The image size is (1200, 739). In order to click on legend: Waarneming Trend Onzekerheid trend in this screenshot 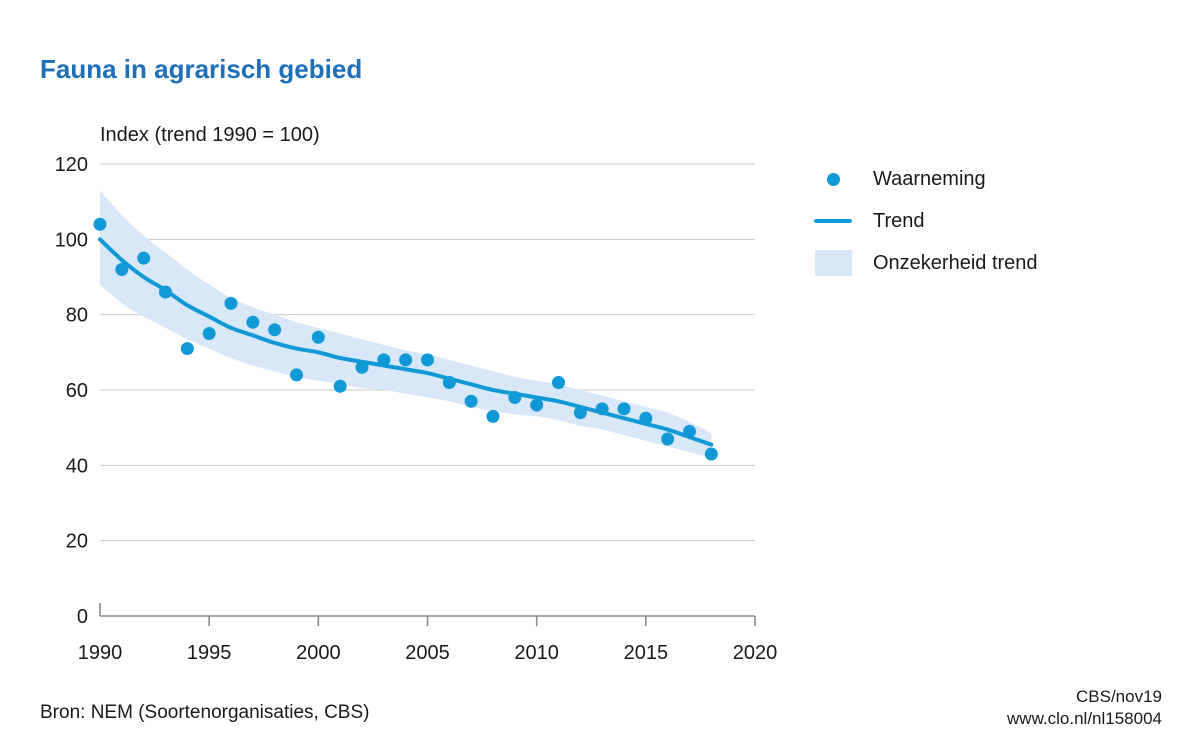, I will do `click(926, 221)`.